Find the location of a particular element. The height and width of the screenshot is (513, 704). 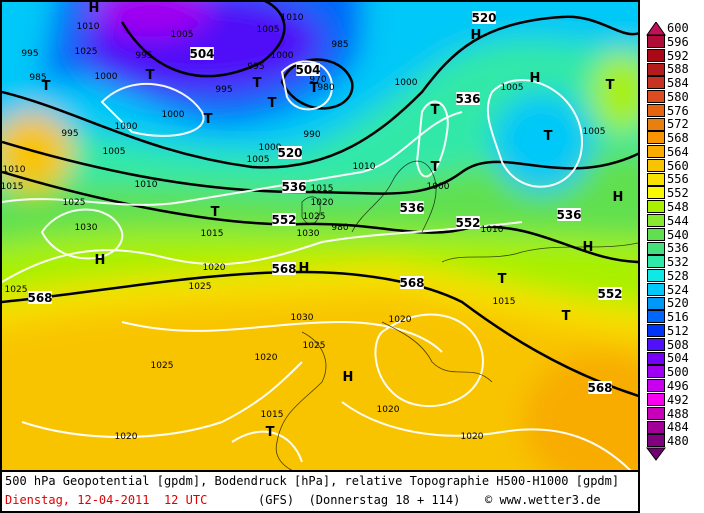

legend-label: 560 is located at coordinates (678, 165).